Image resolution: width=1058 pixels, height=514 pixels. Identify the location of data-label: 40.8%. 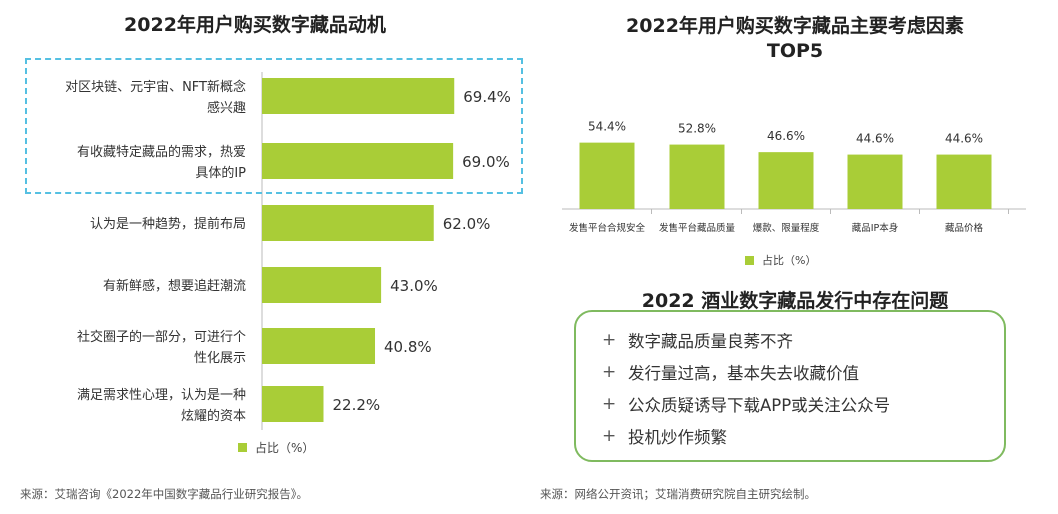
(408, 347).